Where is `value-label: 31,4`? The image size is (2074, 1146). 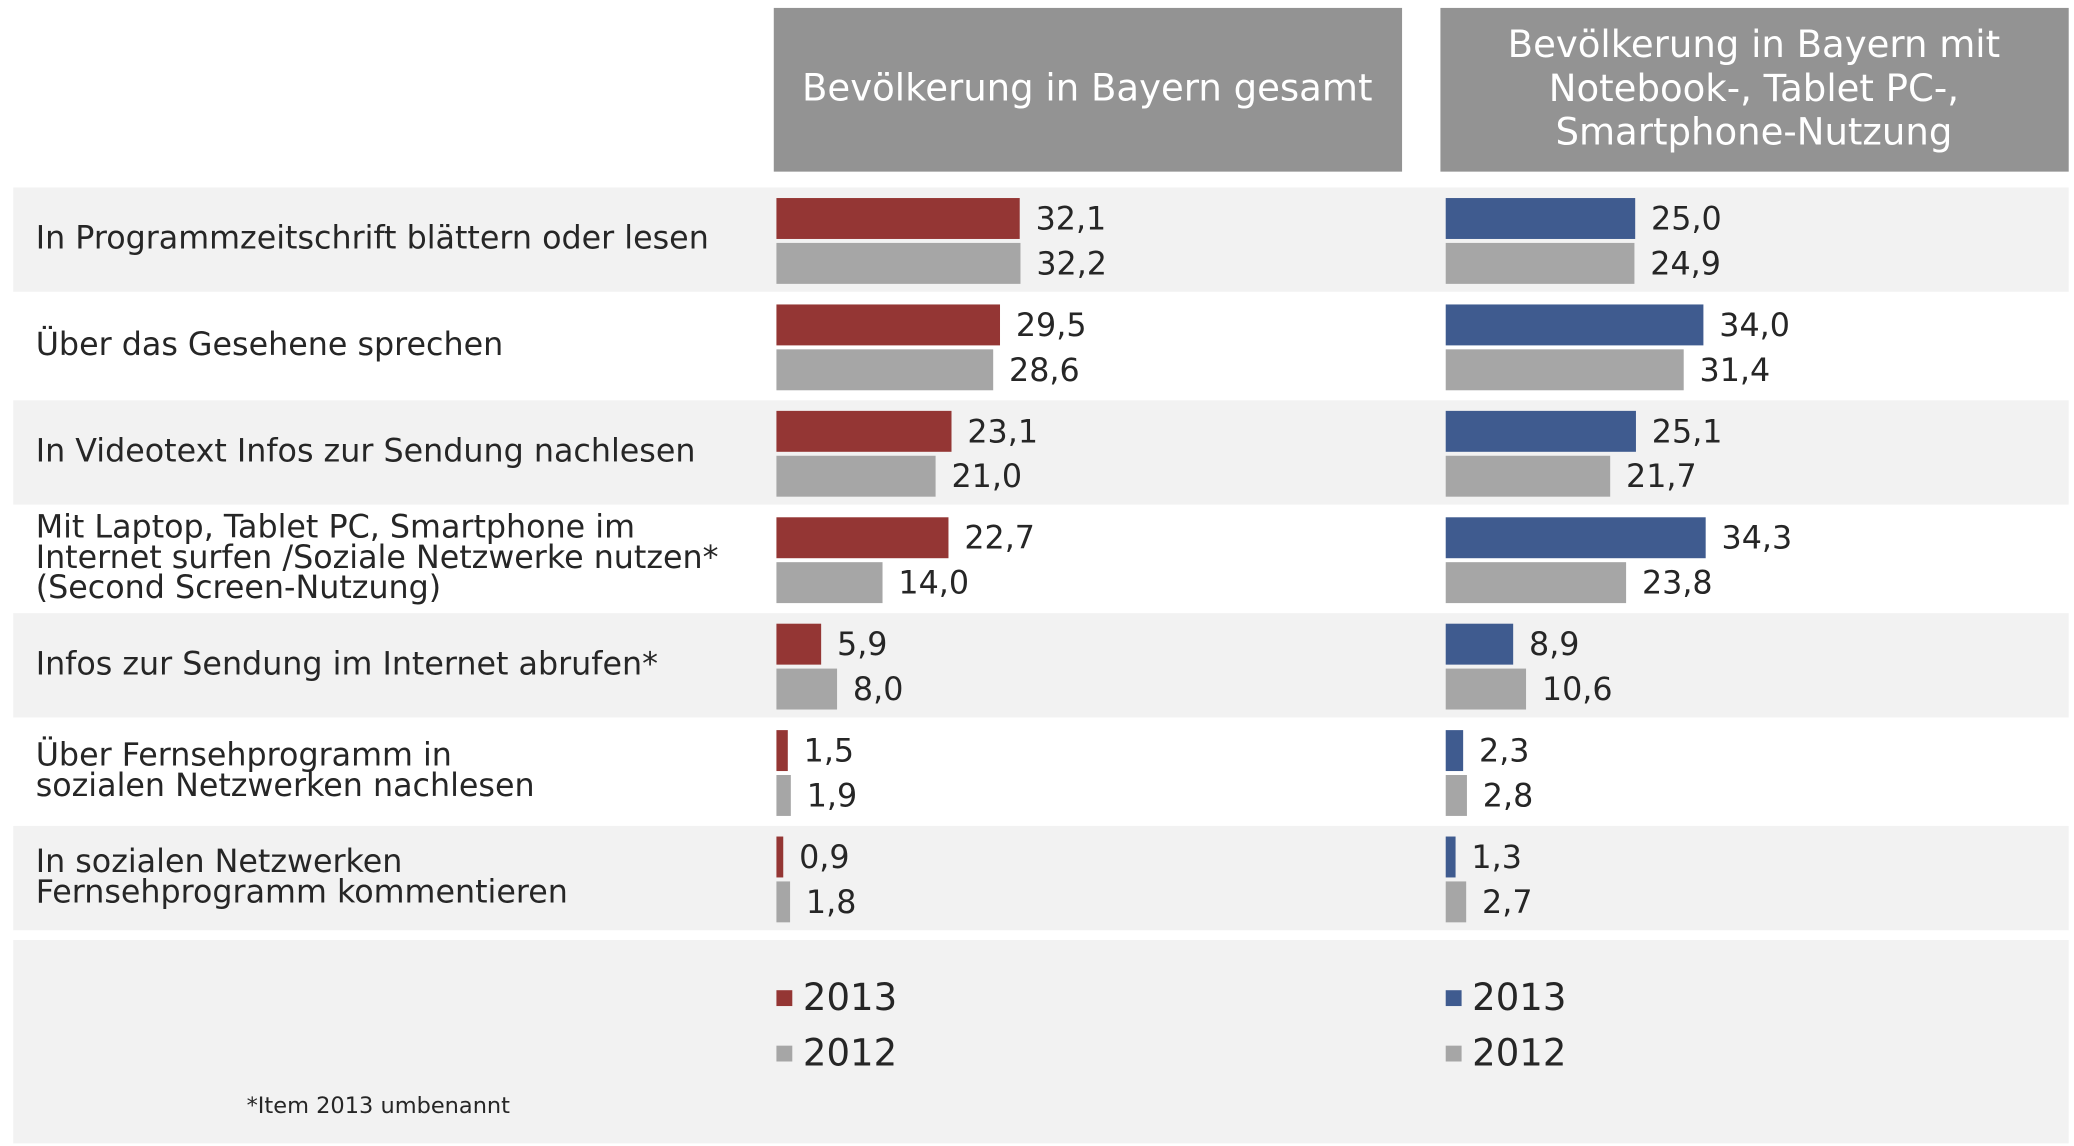
value-label: 31,4 is located at coordinates (1735, 371).